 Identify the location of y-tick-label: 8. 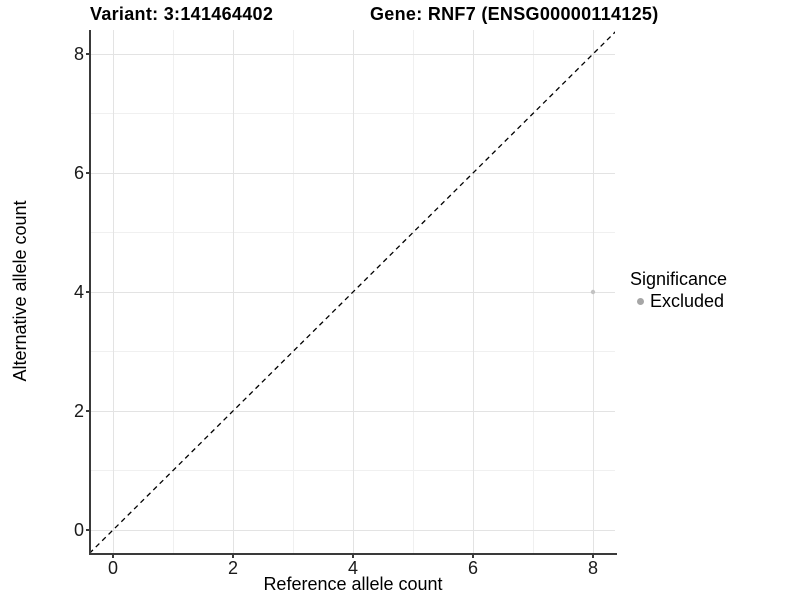
(78, 54).